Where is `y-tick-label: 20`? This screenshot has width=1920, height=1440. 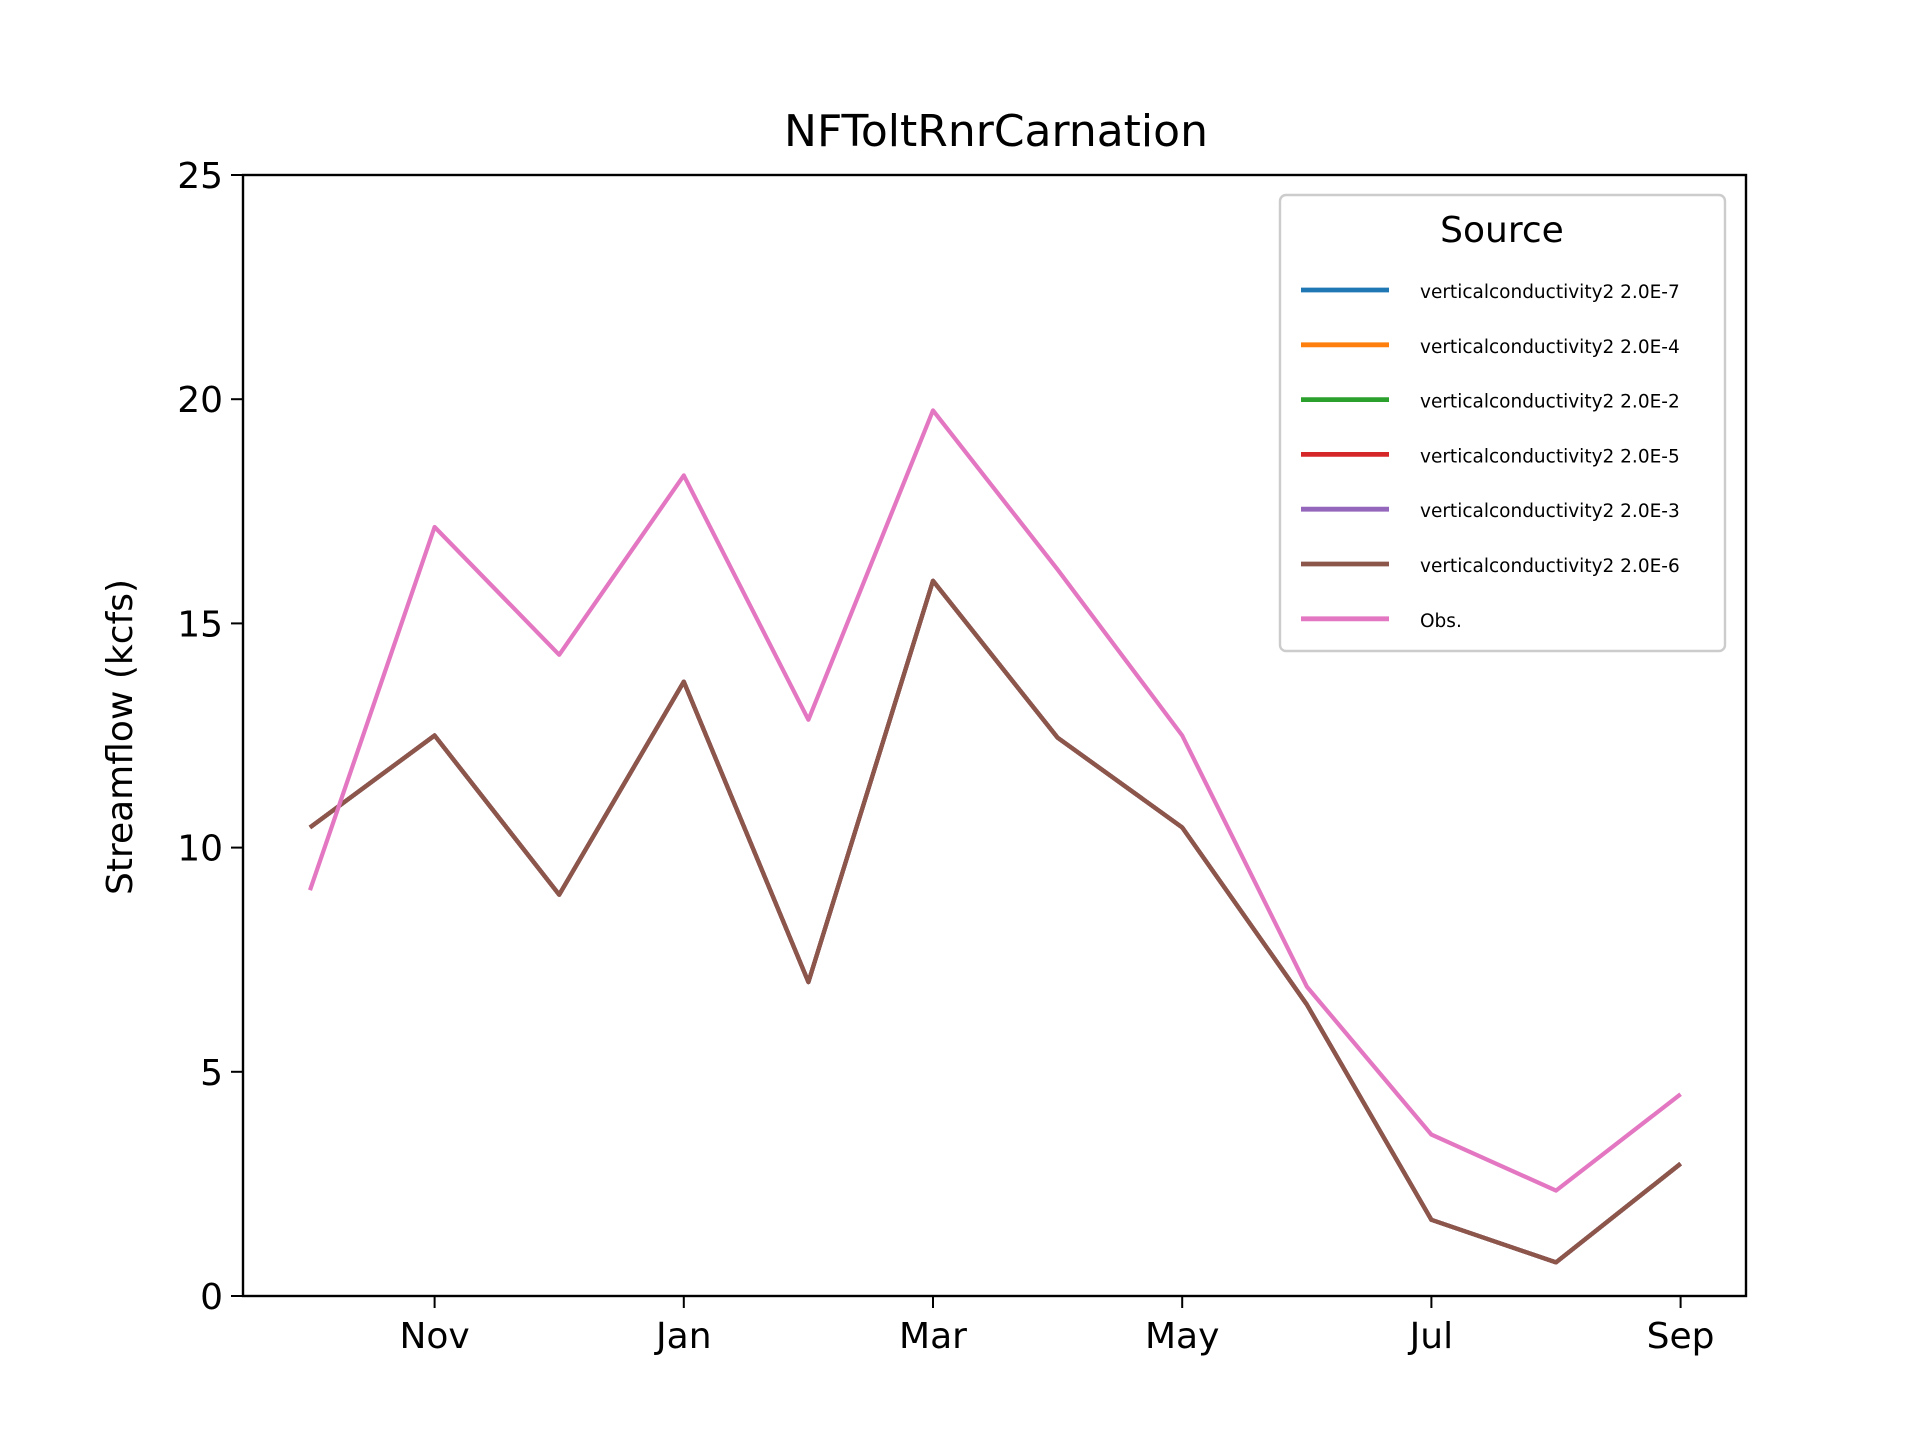
y-tick-label: 20 is located at coordinates (200, 400).